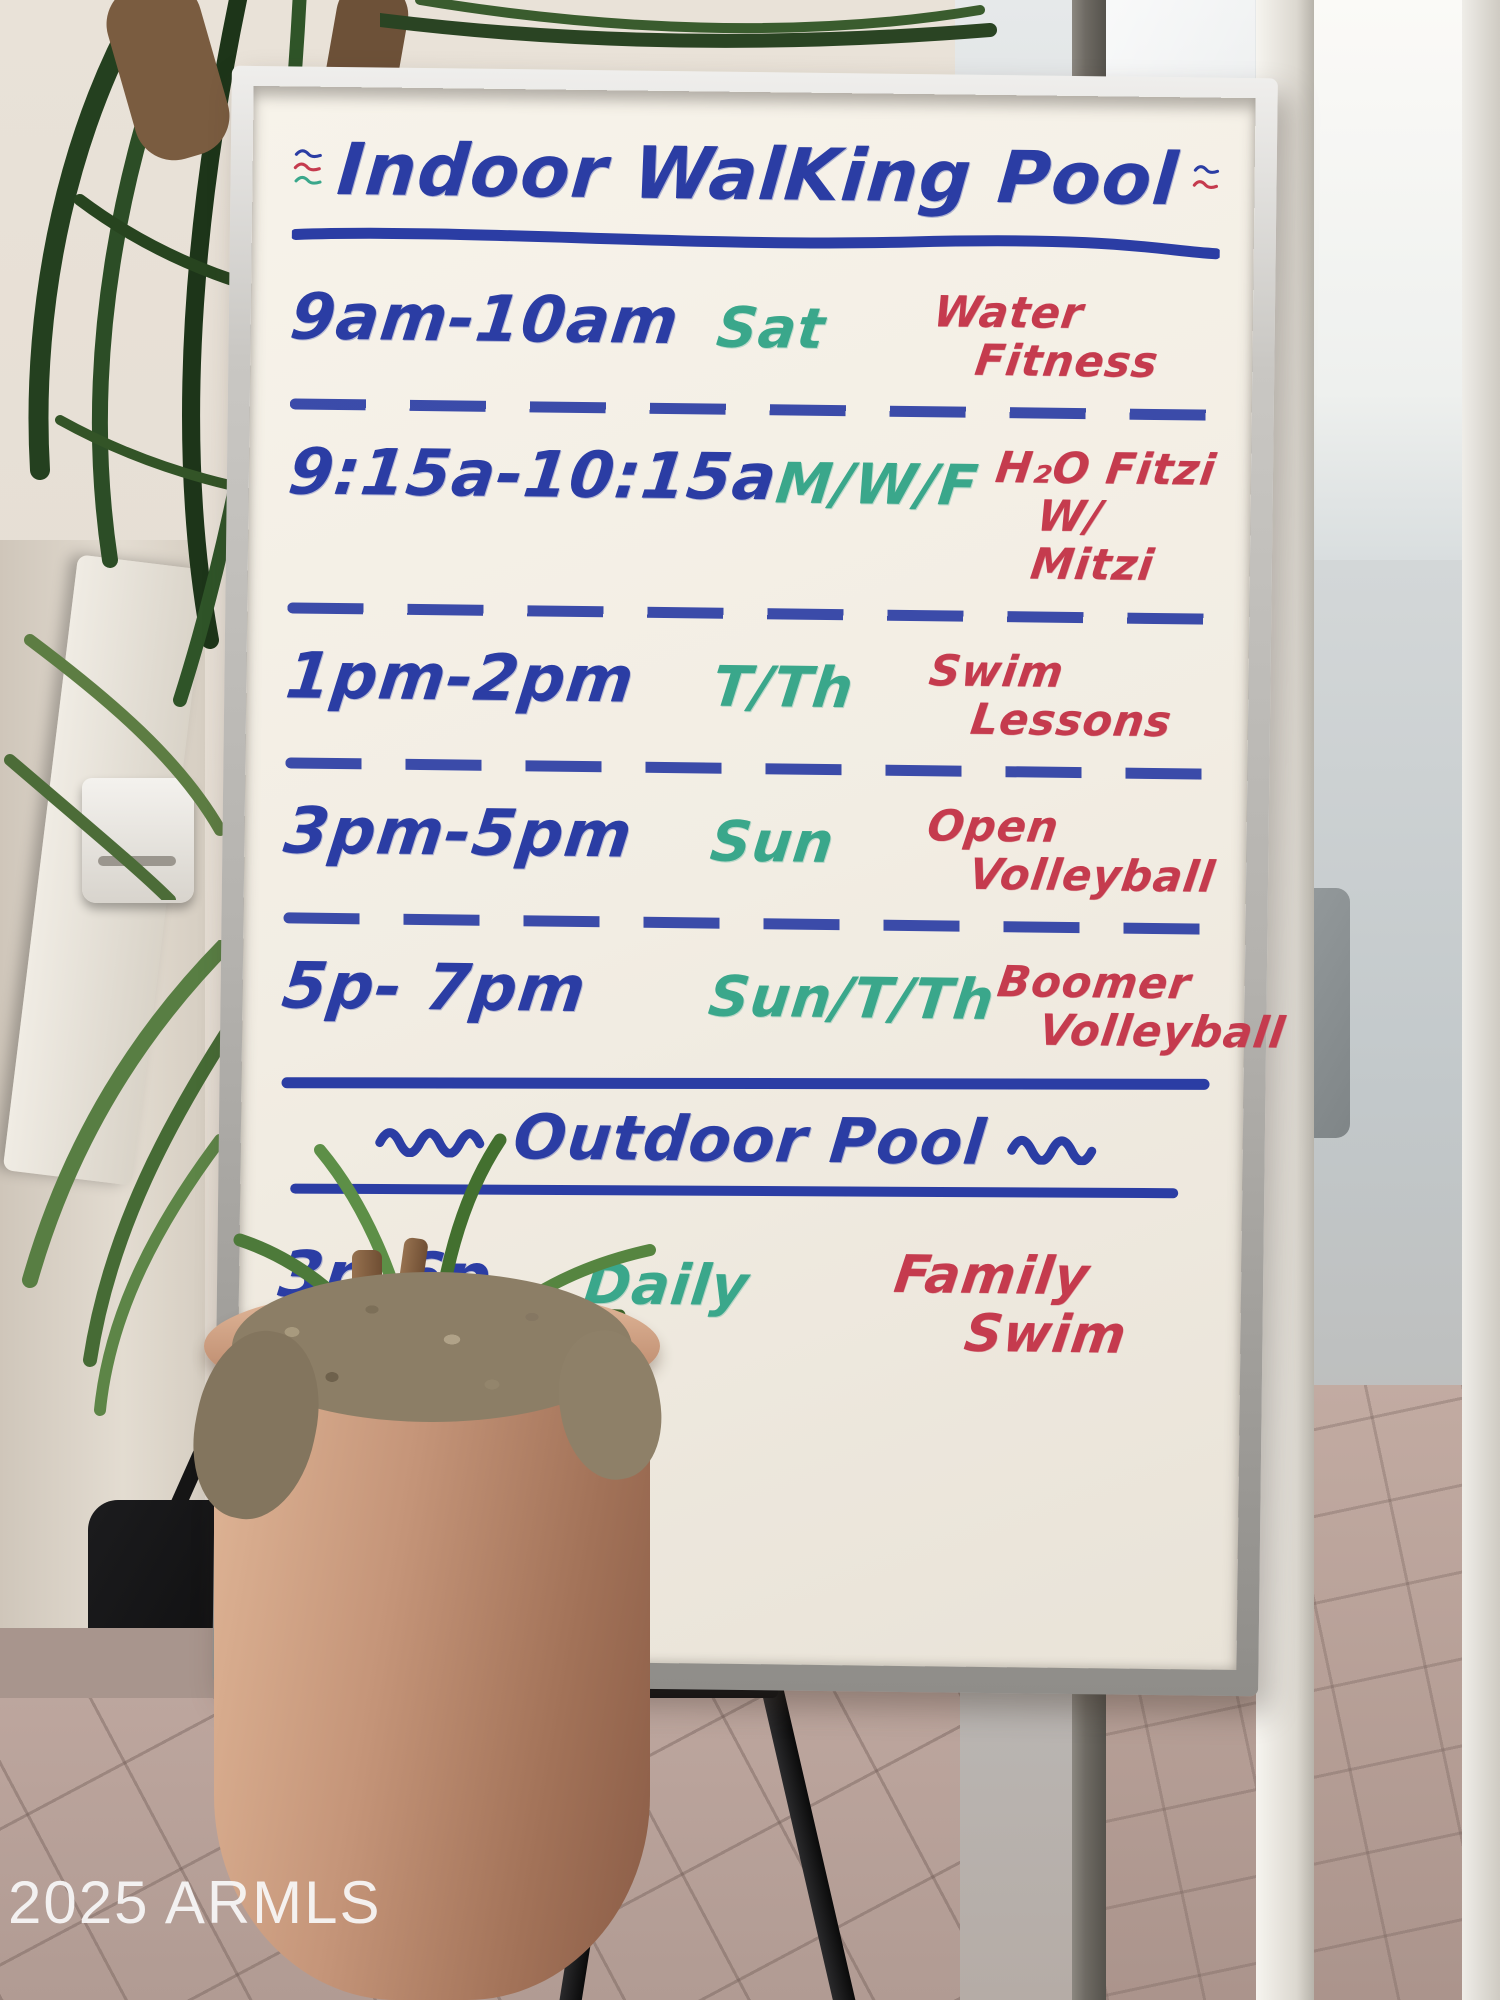 This screenshot has width=1500, height=2000. I want to click on activity-text: Water Fitness, so click(1046, 338).